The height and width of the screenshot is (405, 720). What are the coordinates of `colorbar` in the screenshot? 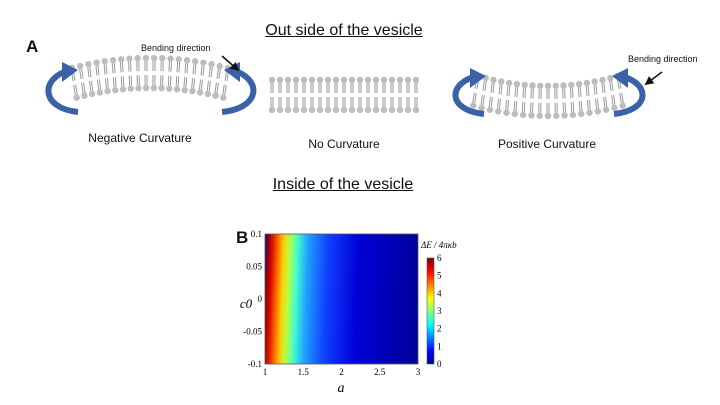 It's located at (430, 311).